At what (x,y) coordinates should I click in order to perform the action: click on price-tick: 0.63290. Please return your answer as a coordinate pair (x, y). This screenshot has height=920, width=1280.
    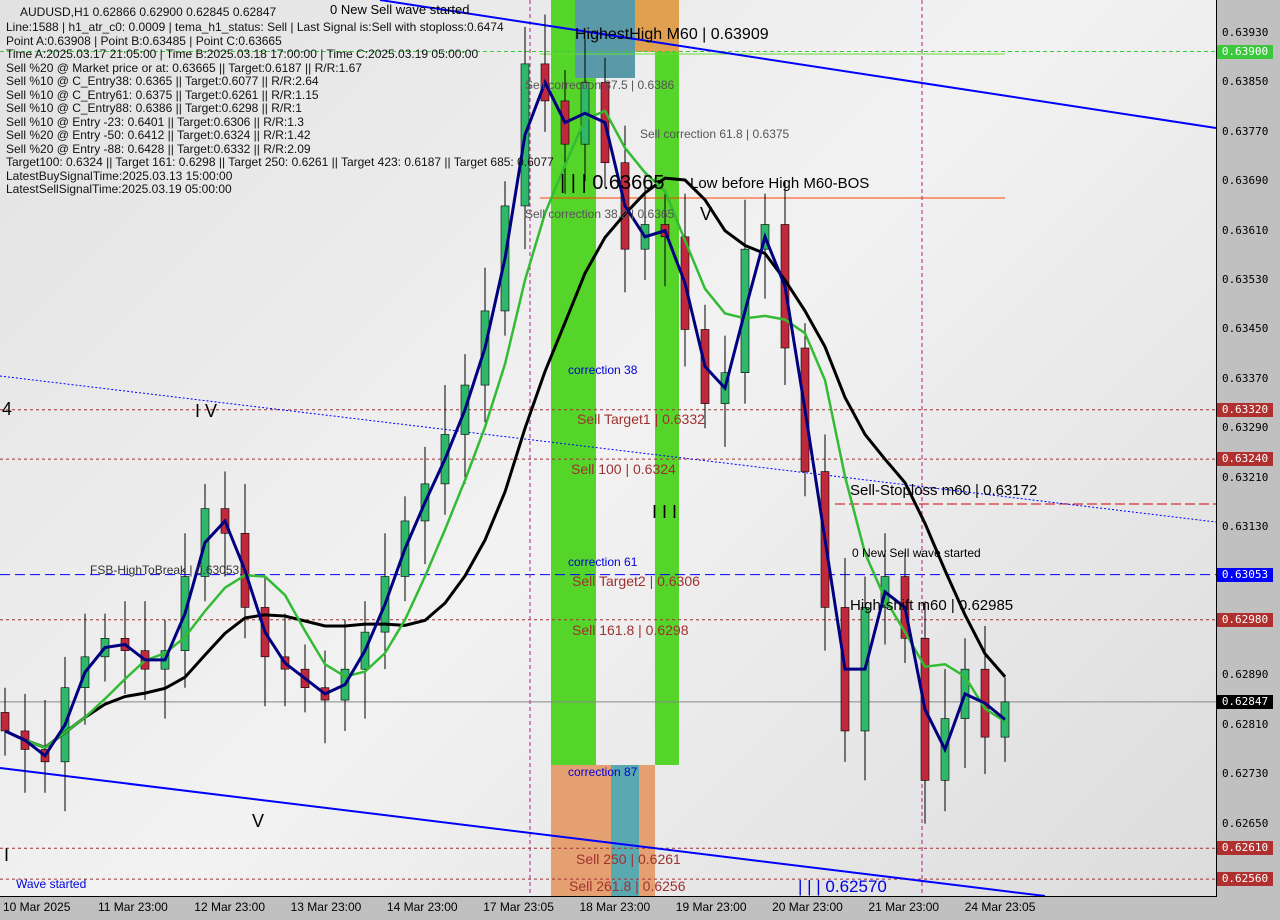
    Looking at the image, I should click on (1245, 428).